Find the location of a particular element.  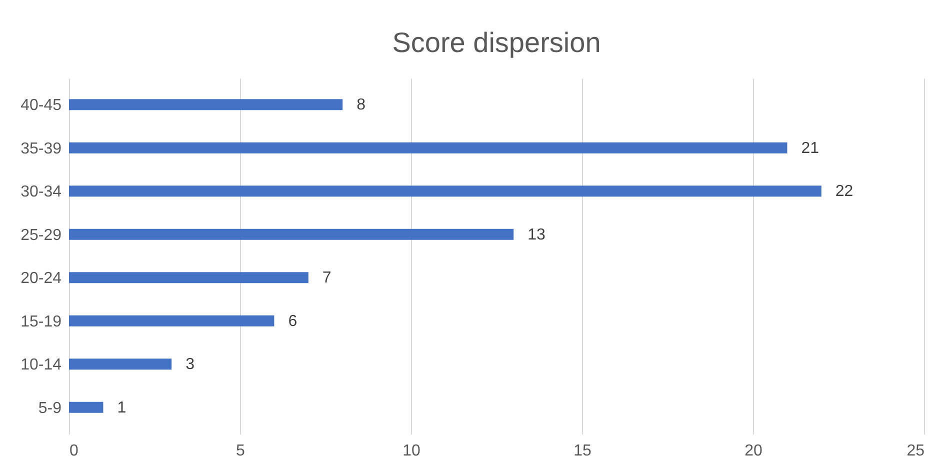

y-tick-label: 15-19 is located at coordinates (41, 321).